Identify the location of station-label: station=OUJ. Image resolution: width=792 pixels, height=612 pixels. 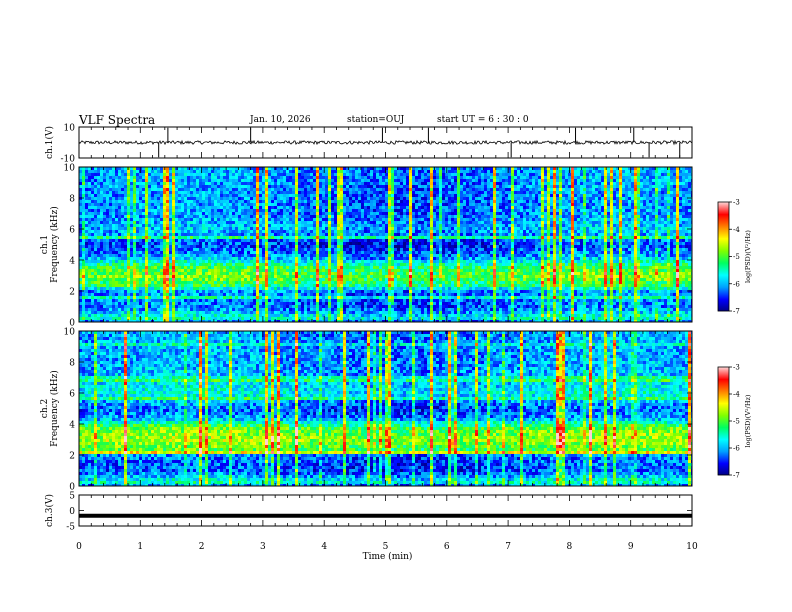
(375, 120).